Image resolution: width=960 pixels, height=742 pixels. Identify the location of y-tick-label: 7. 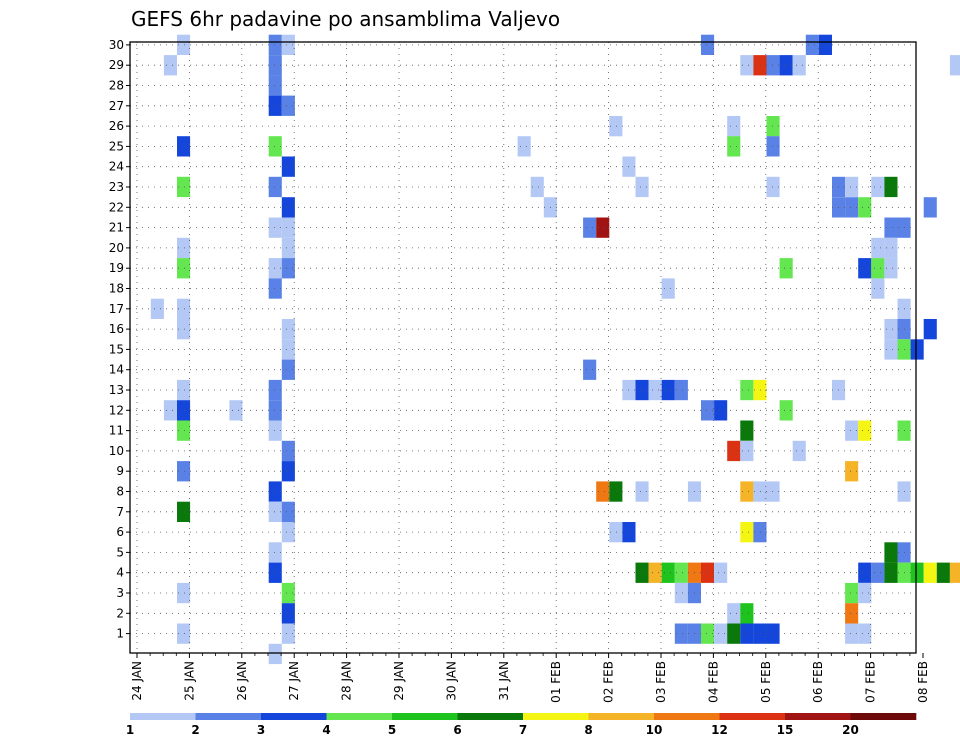
(120, 512).